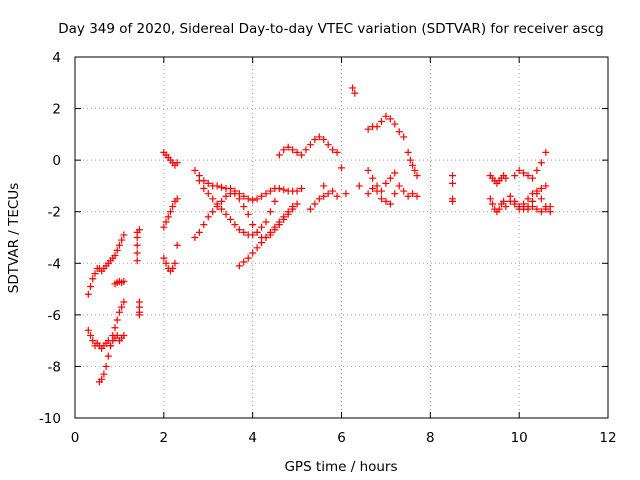  Describe the element at coordinates (246, 185) in the screenshot. I see `series-arc-a-upper` at that location.